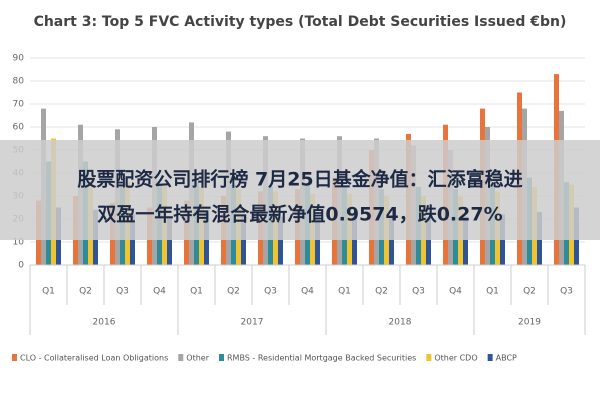 This screenshot has width=600, height=400. I want to click on y-tick-label: 10, so click(19, 243).